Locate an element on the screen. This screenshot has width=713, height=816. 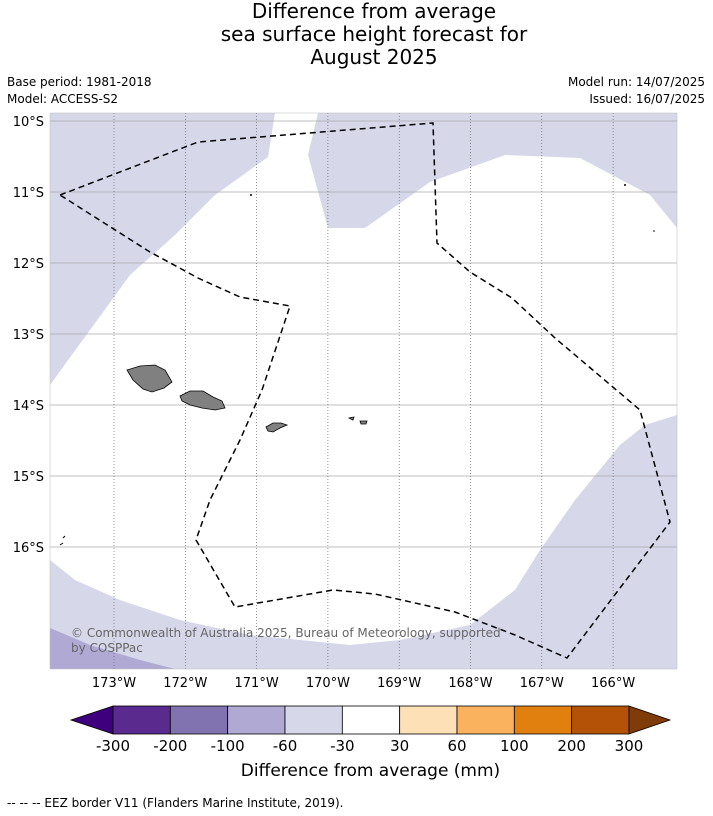
lon-label: 168°W is located at coordinates (470, 683).